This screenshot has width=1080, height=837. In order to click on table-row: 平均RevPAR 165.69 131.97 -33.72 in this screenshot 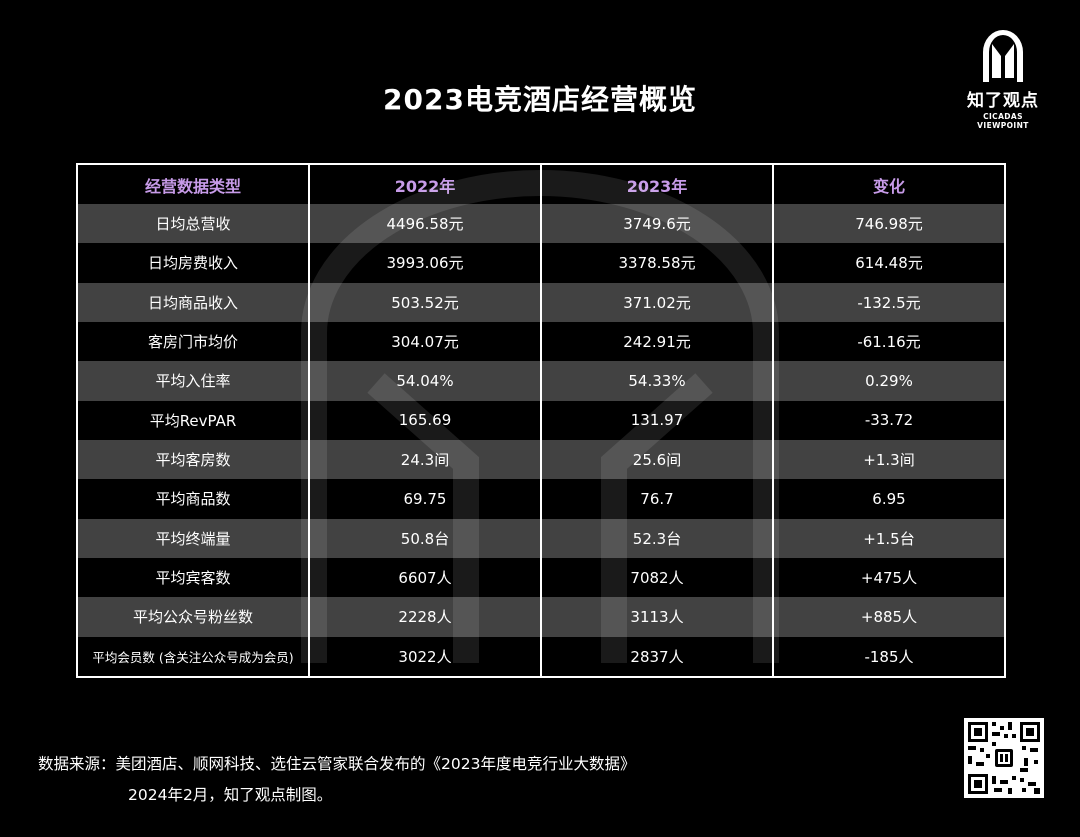, I will do `click(541, 420)`.